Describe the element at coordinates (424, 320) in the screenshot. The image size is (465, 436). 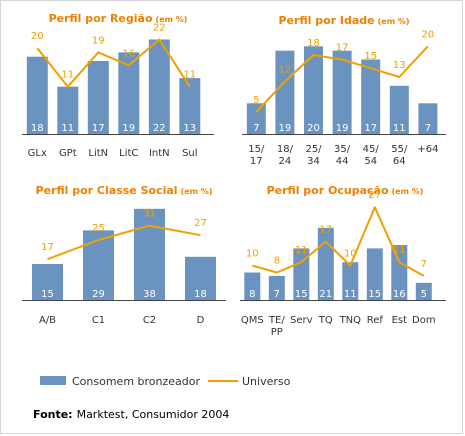
I see `x-tick-label: Dom` at that location.